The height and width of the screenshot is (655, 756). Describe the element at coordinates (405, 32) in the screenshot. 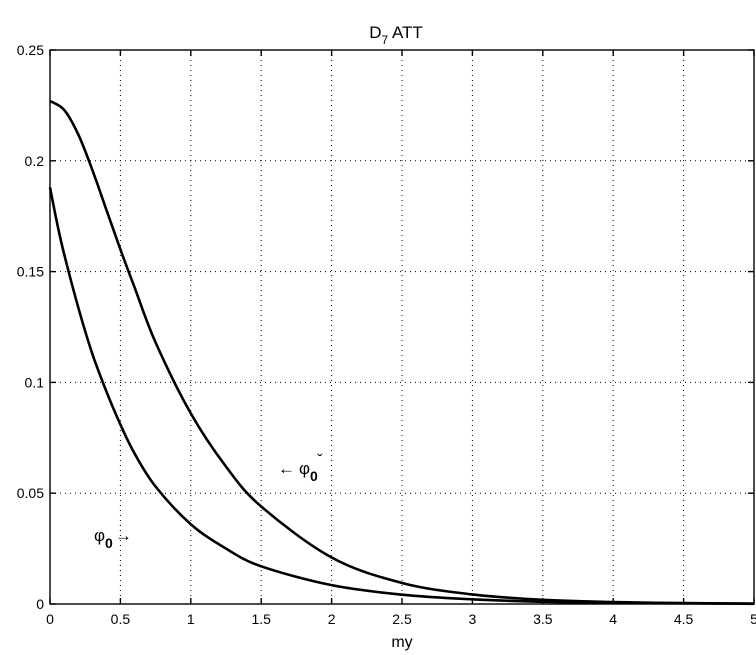

I see `chart-title-rest: ATT` at that location.